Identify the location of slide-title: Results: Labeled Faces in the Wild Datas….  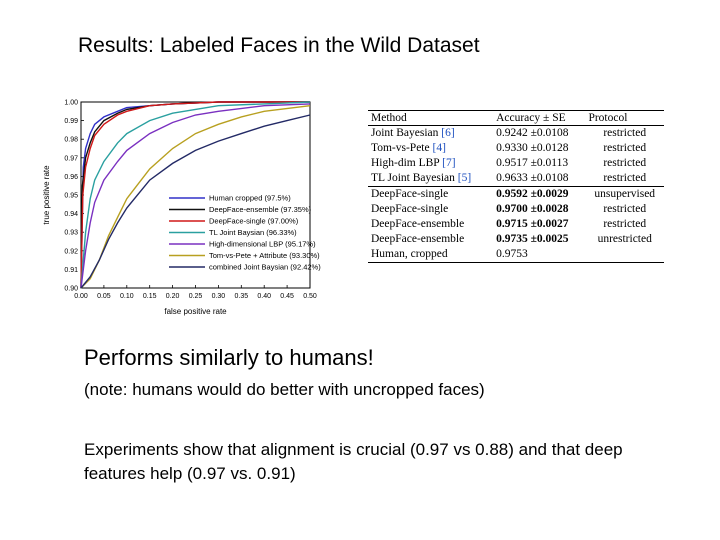
(279, 45).